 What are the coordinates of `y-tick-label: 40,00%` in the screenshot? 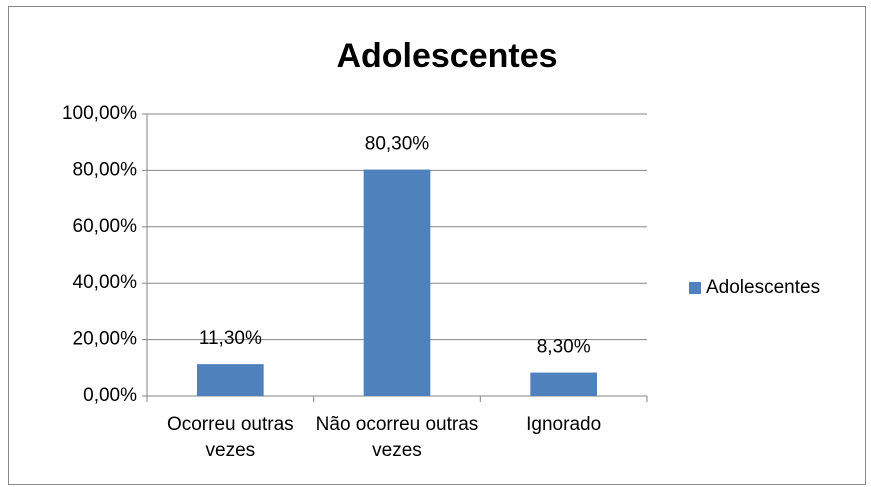 It's located at (105, 282).